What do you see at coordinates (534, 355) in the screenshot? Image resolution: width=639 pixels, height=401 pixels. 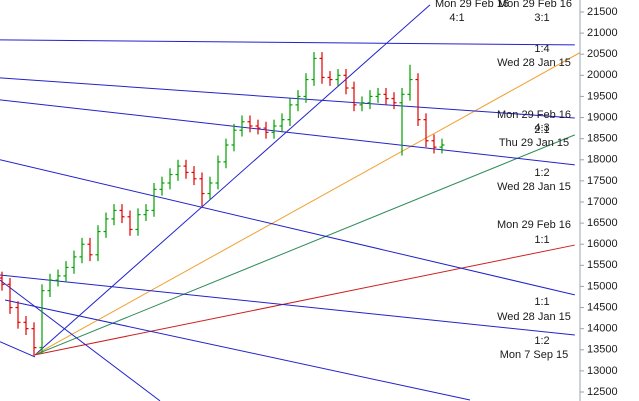 I see `gann-label: Mon 7 Sep 15` at bounding box center [534, 355].